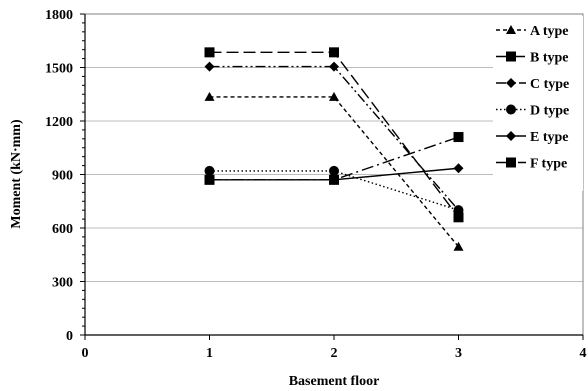 The height and width of the screenshot is (391, 588). I want to click on y-tick-label: 0, so click(69, 336).